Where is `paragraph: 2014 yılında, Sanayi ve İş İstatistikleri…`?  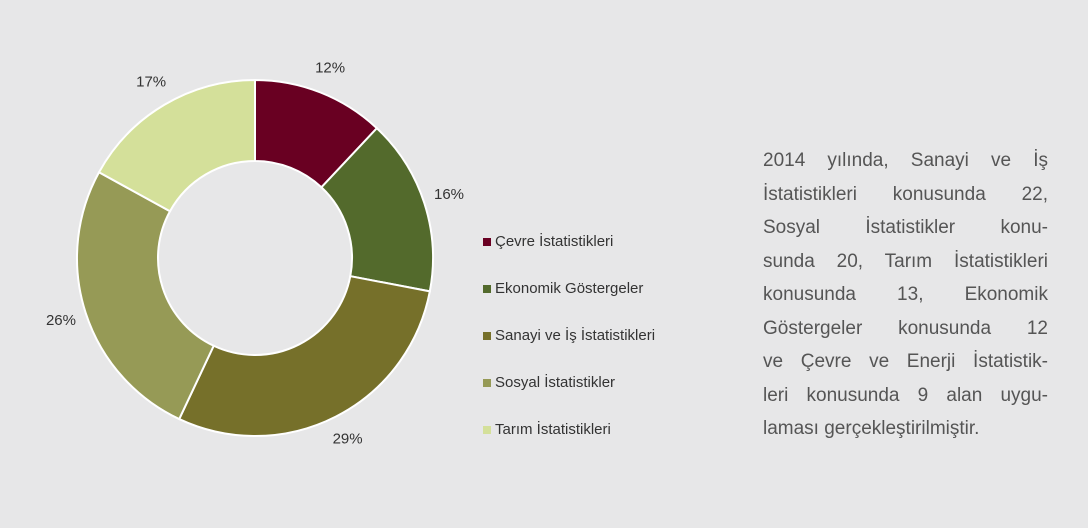 paragraph: 2014 yılında, Sanayi ve İş İstatistikleri… is located at coordinates (905, 295).